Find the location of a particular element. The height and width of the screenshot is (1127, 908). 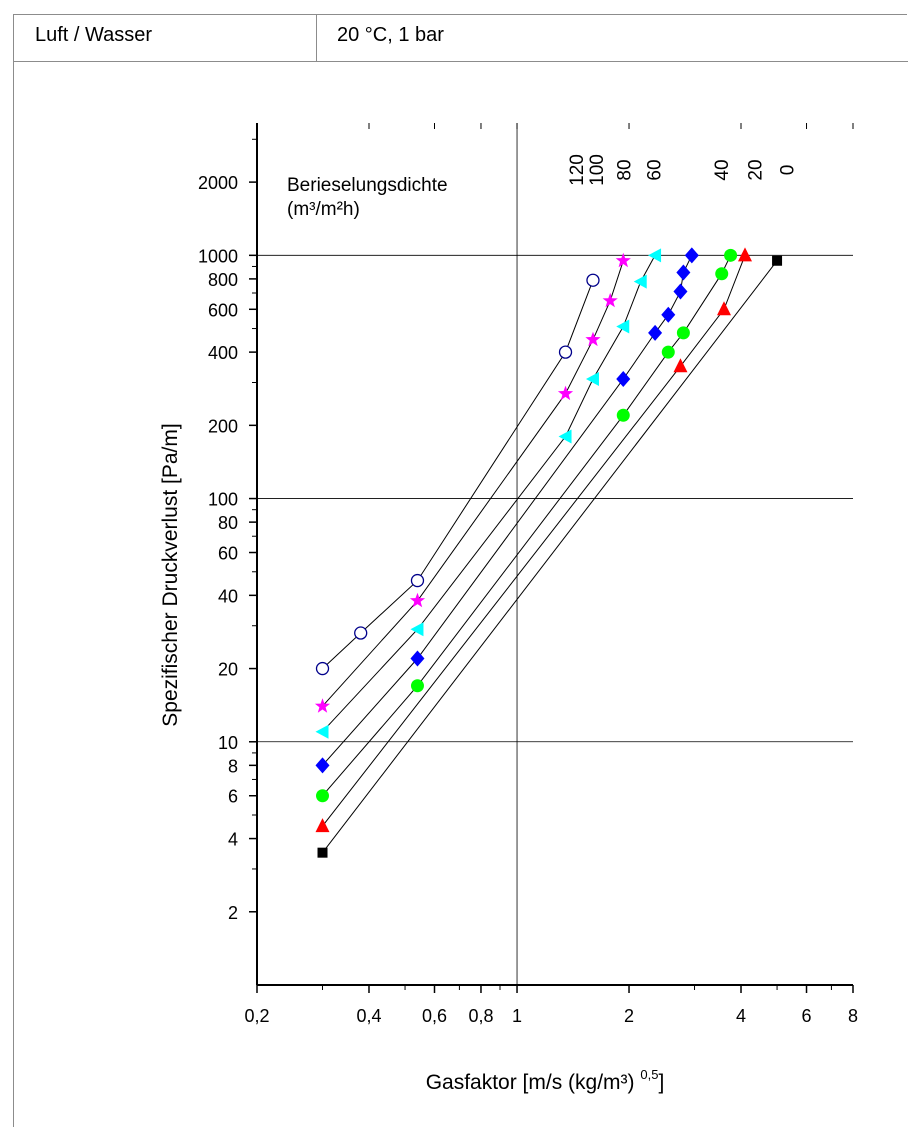

series-label: 80 is located at coordinates (624, 169).